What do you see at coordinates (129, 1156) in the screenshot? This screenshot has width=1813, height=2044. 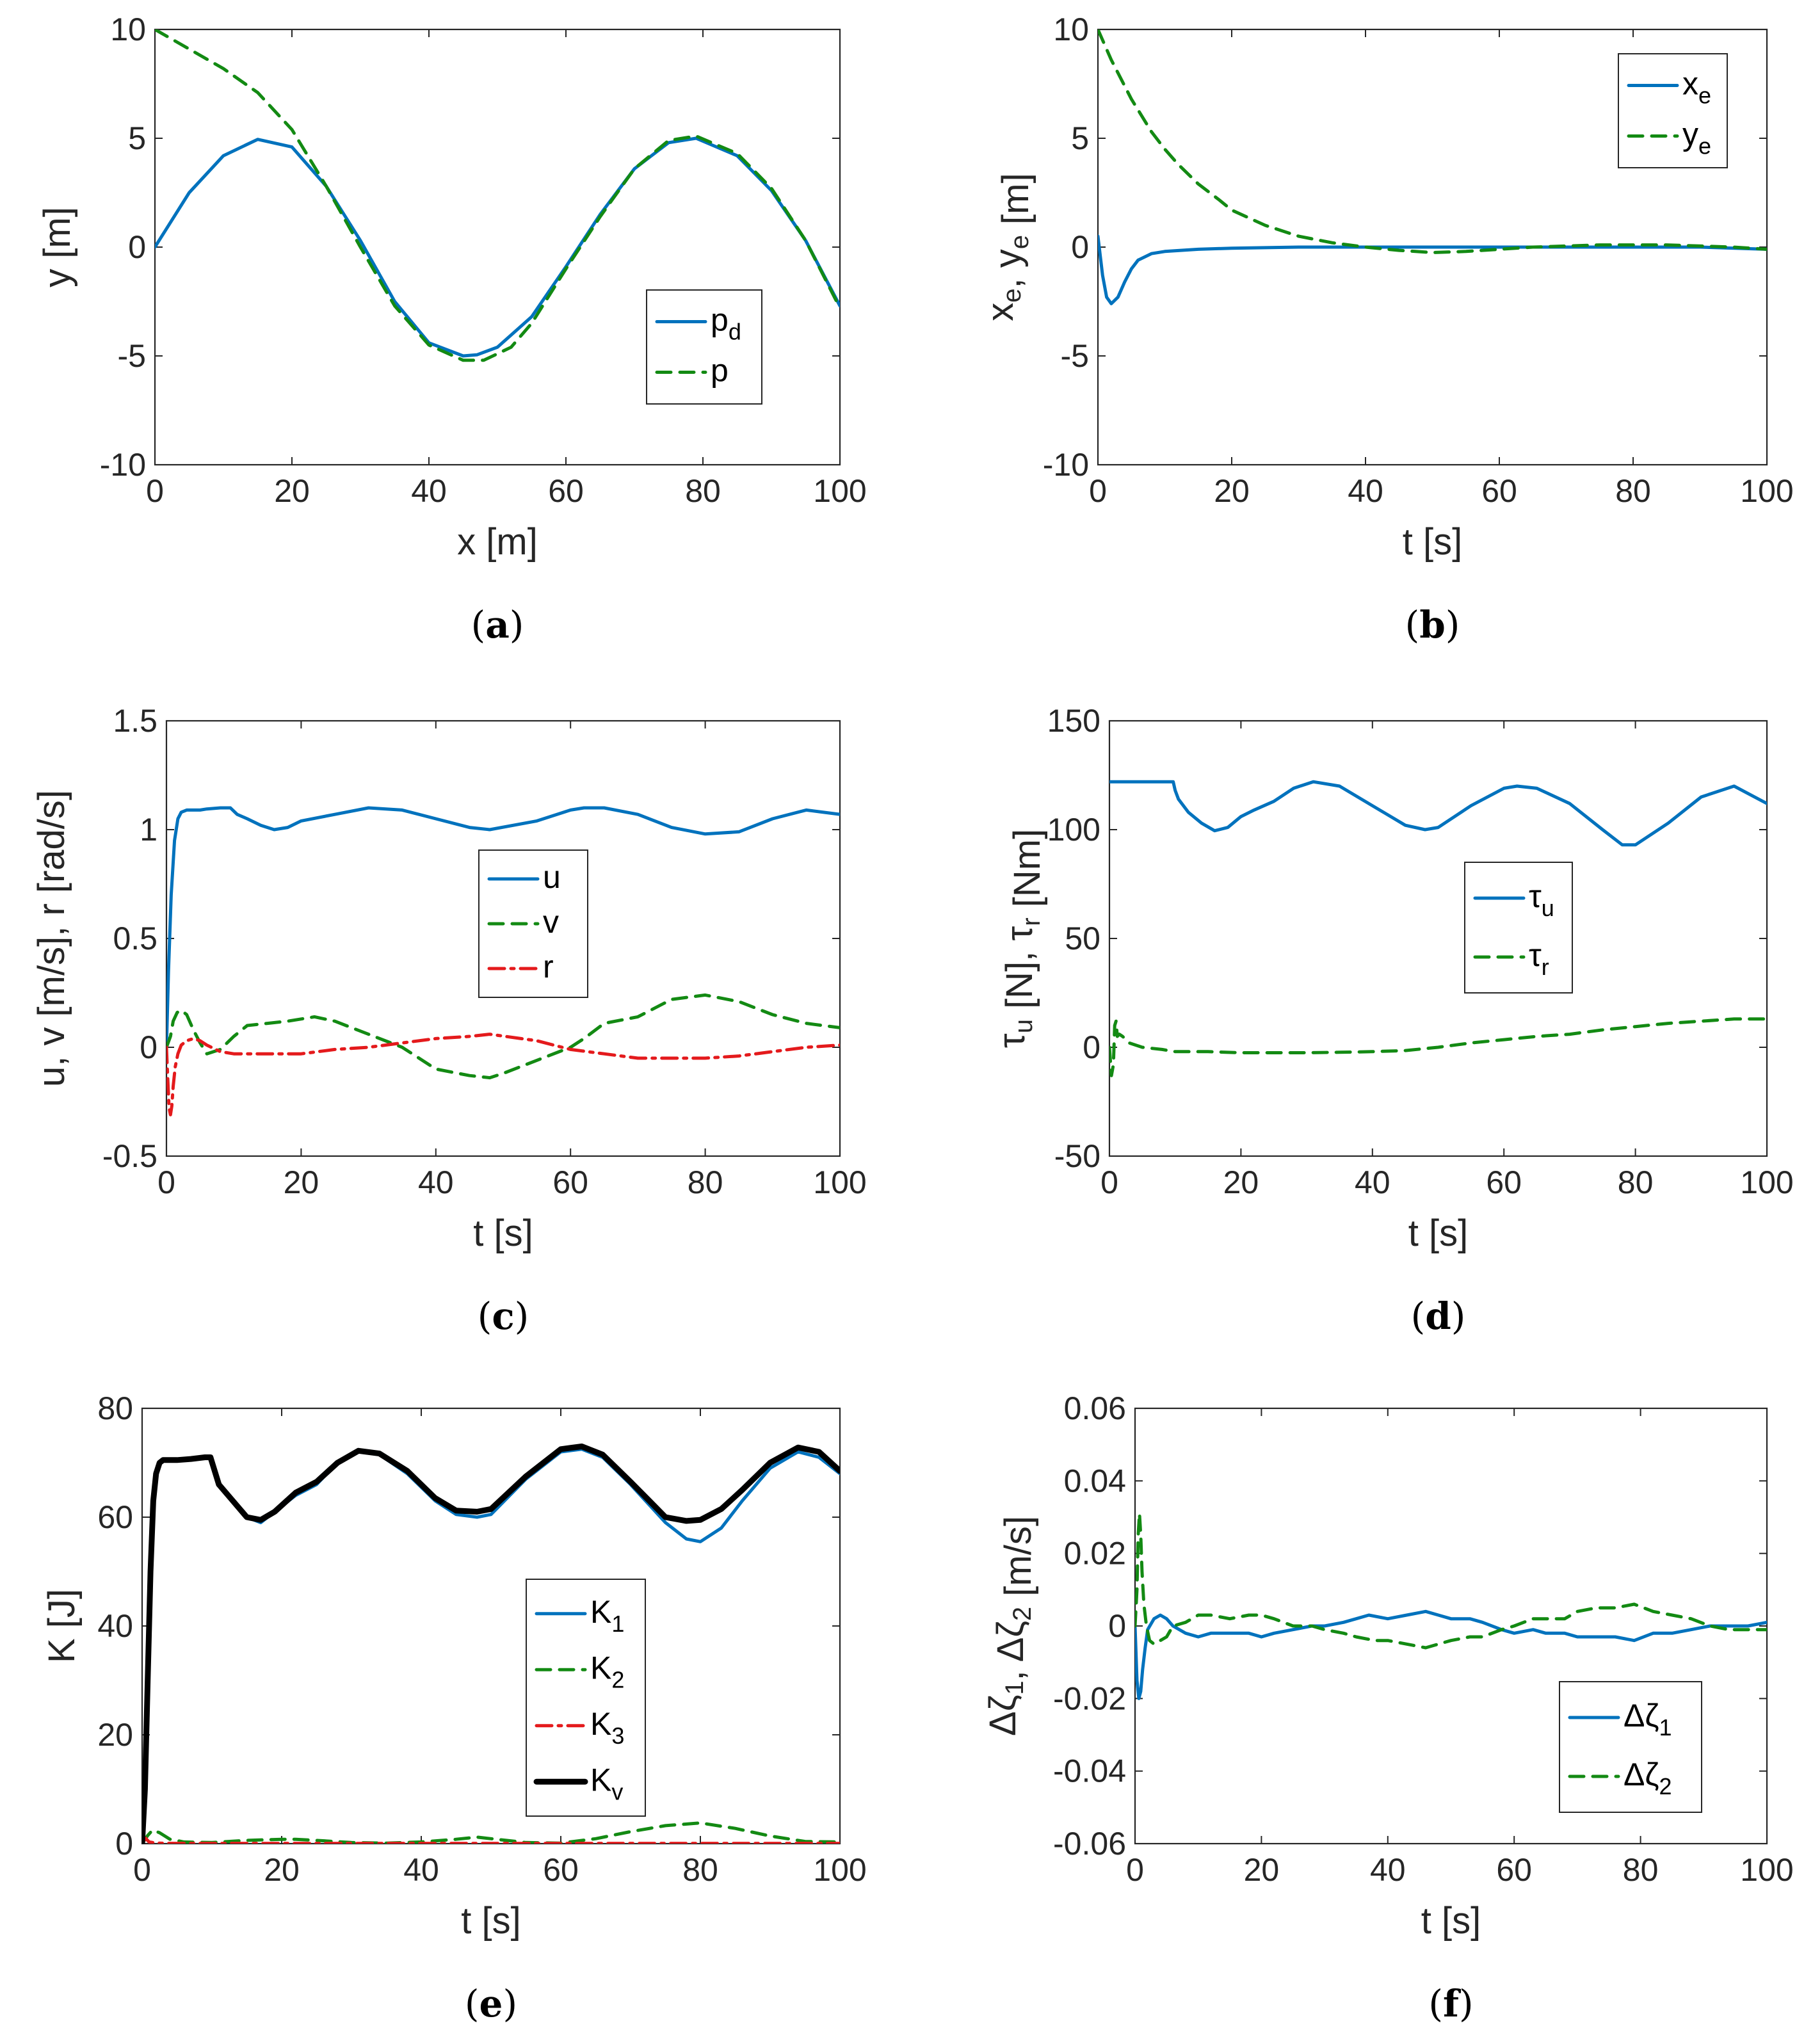 I see `y-tick-label: -0.5` at bounding box center [129, 1156].